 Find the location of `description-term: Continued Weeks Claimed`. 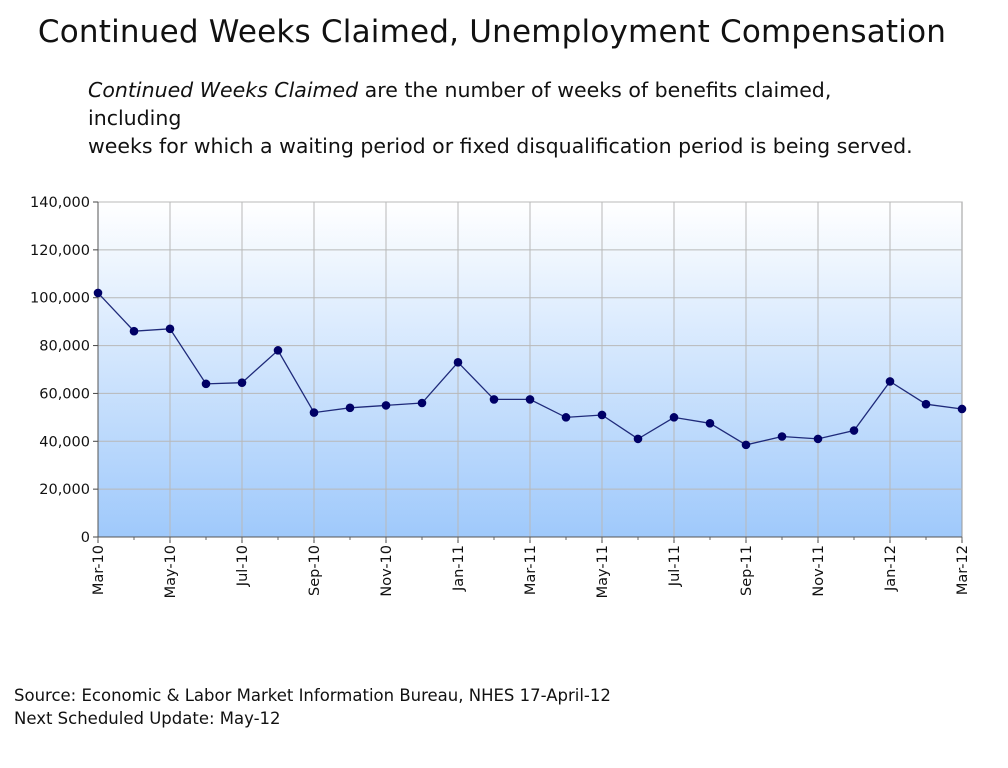

description-term: Continued Weeks Claimed is located at coordinates (223, 90).